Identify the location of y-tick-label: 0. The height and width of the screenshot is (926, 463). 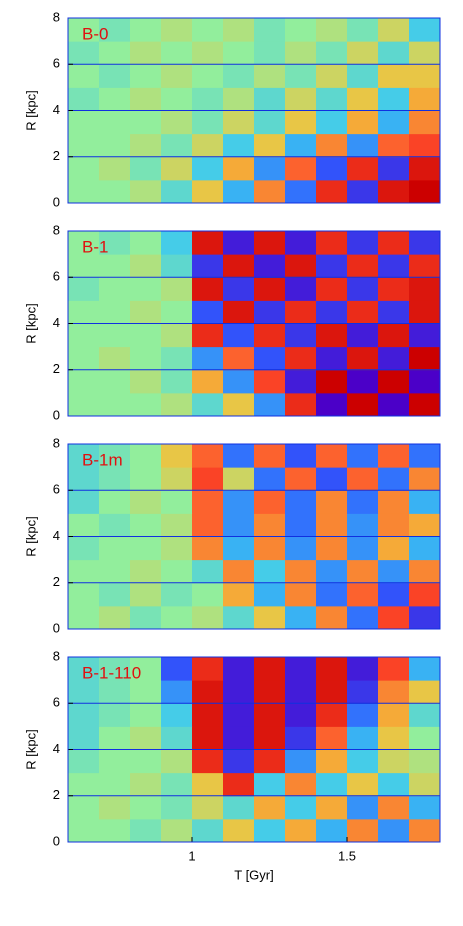
(56, 414).